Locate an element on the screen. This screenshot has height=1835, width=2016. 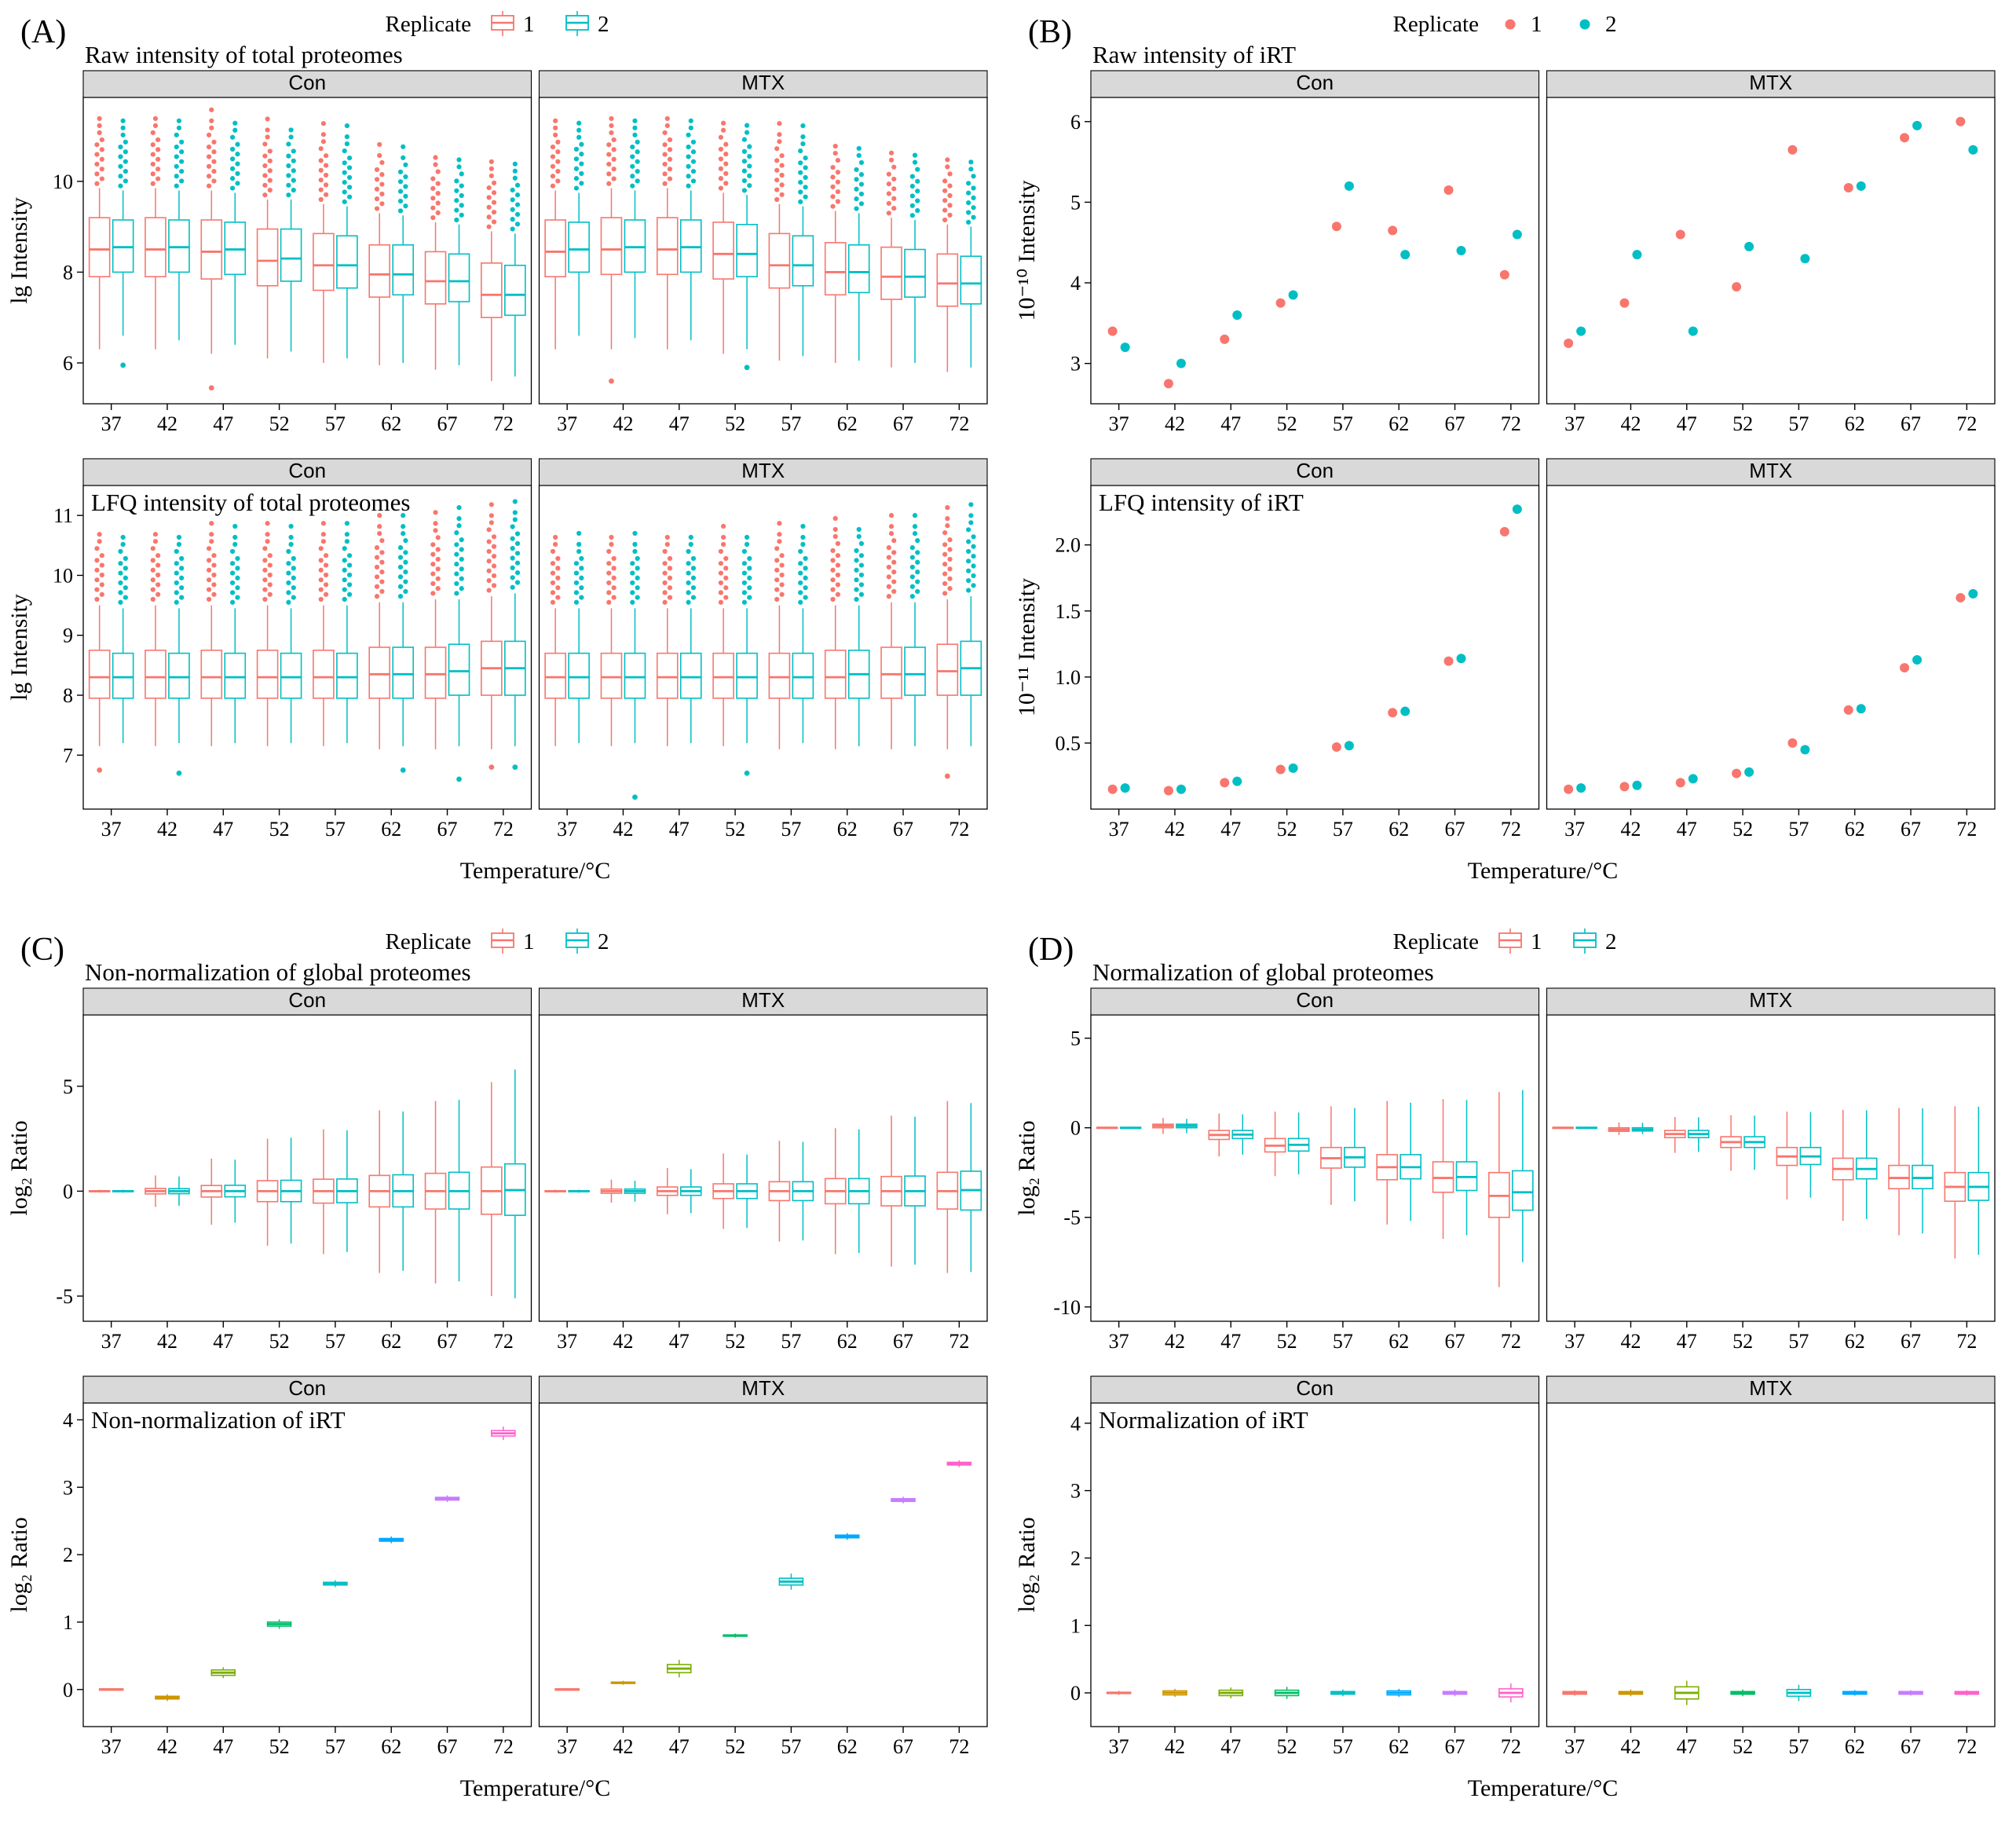
x-tick-label: 57 is located at coordinates (1343, 1341).